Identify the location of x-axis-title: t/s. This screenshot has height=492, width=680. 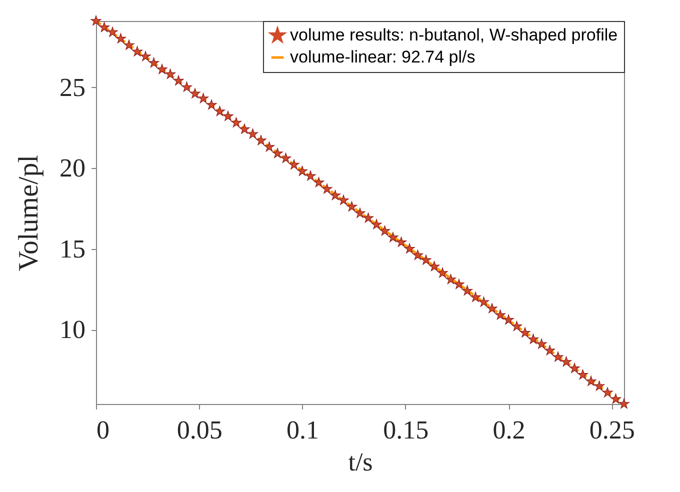
(360, 462).